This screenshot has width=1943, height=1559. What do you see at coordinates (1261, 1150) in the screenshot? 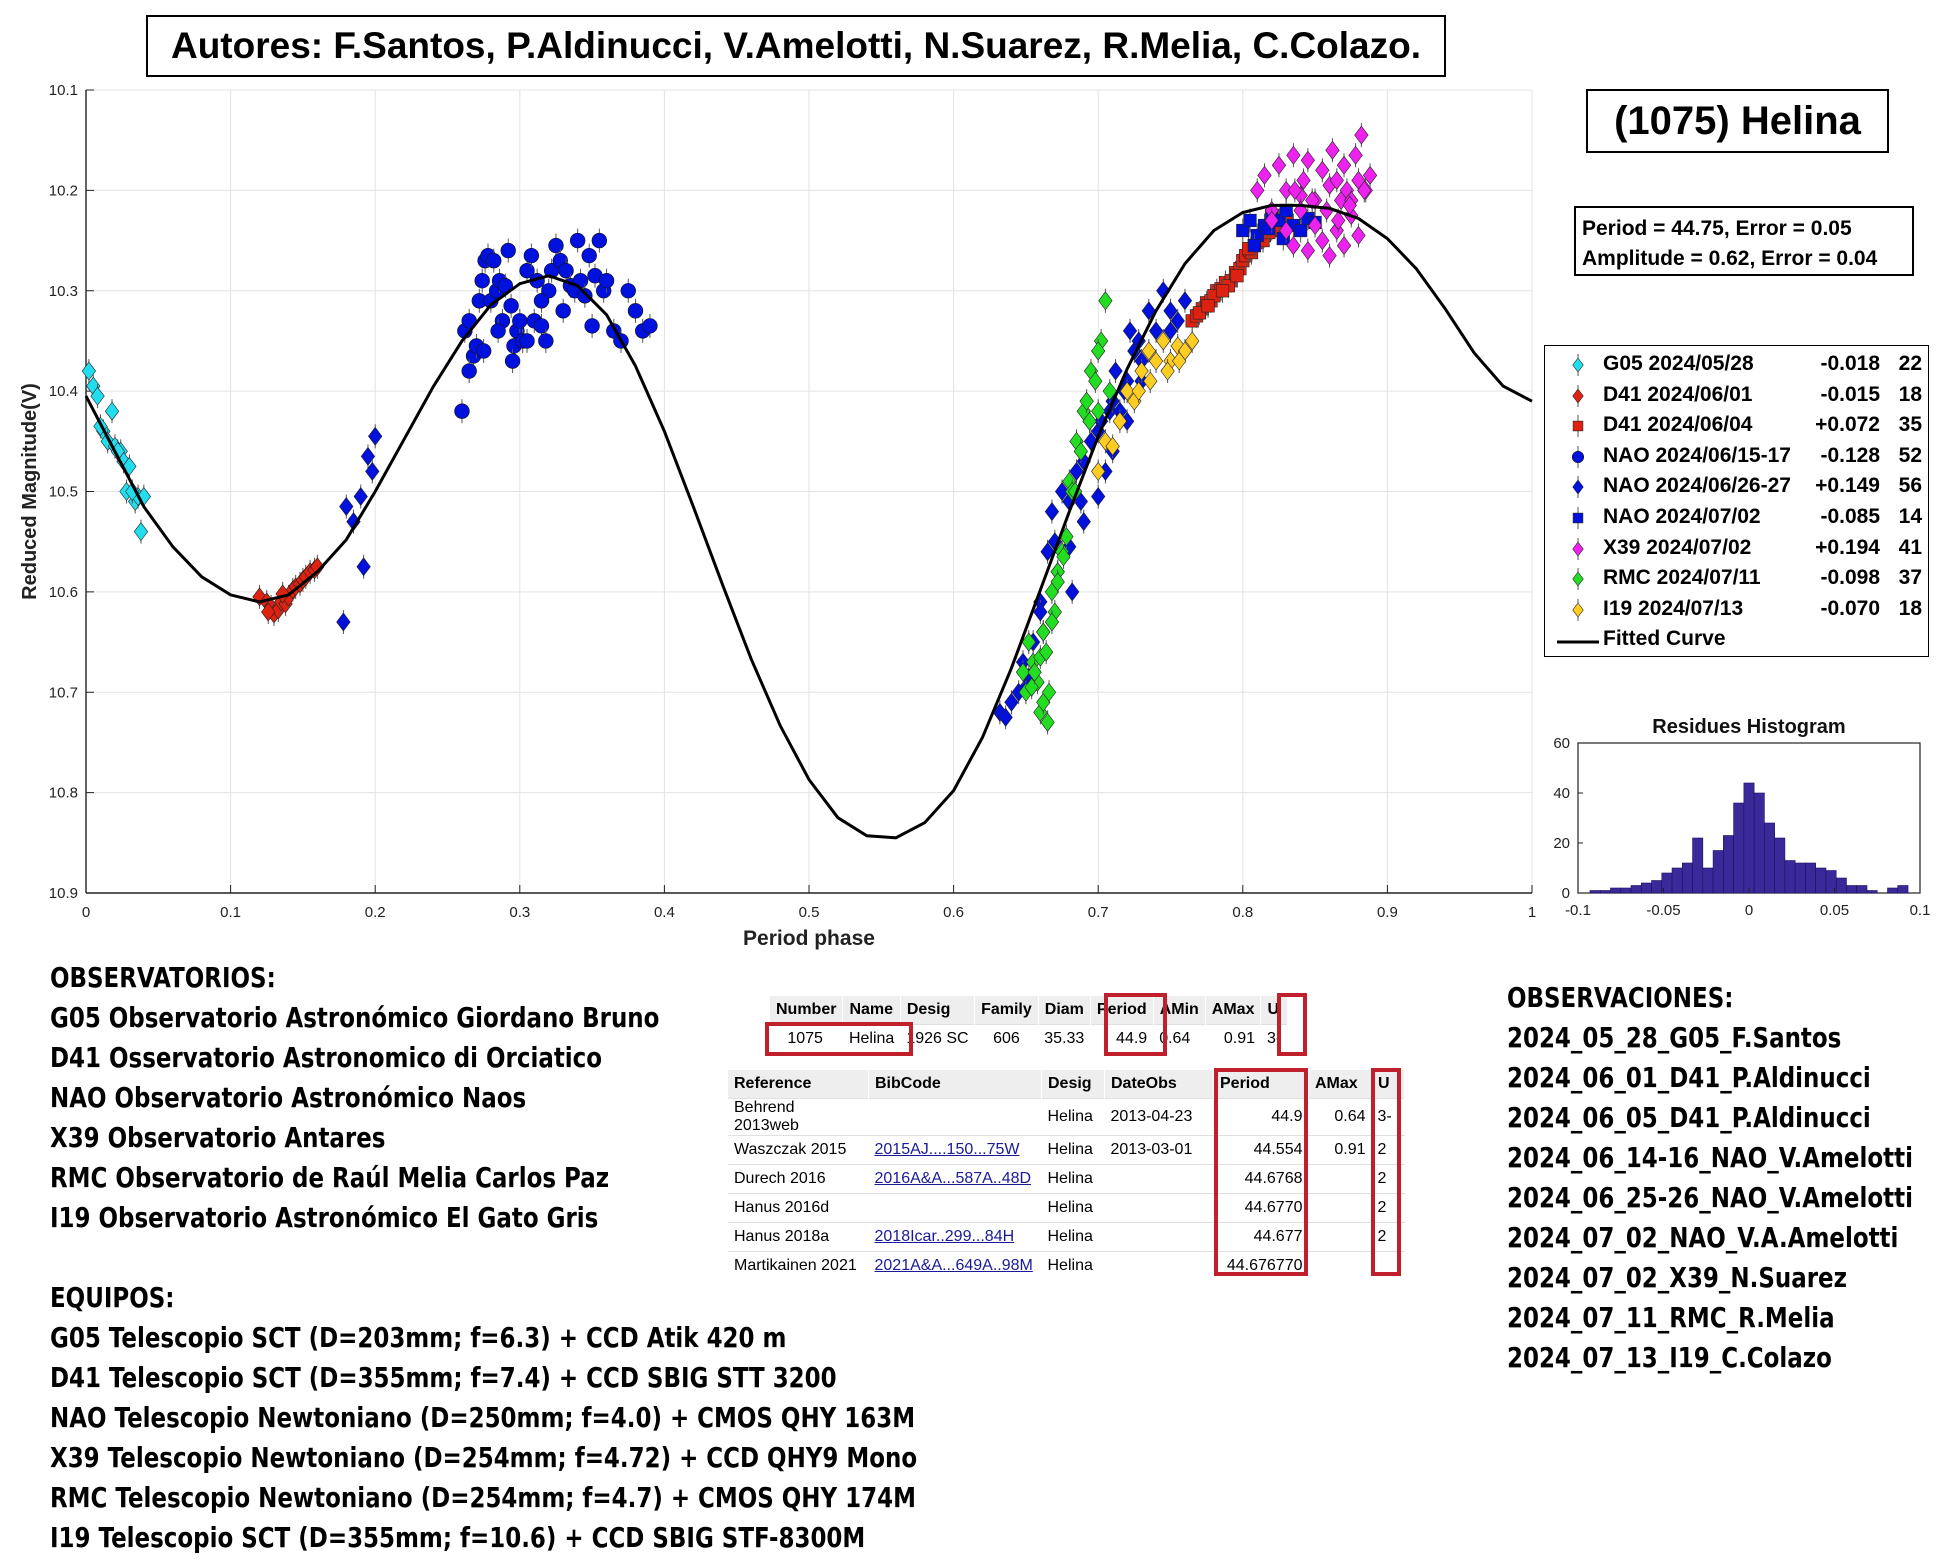
I see `table-cell: 44.554` at bounding box center [1261, 1150].